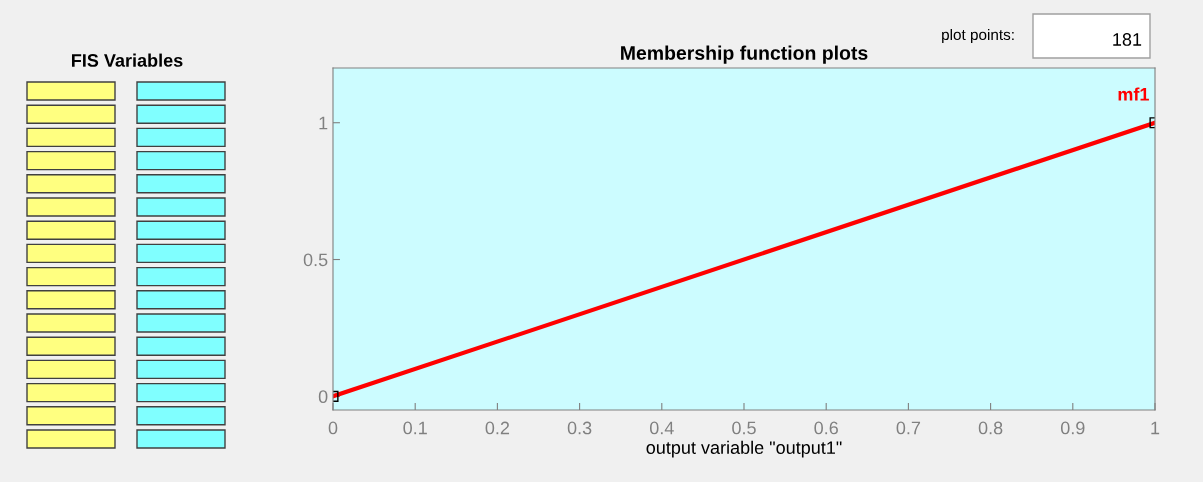 This screenshot has width=1203, height=482. What do you see at coordinates (579, 428) in the screenshot?
I see `x-tick-label: 0.3` at bounding box center [579, 428].